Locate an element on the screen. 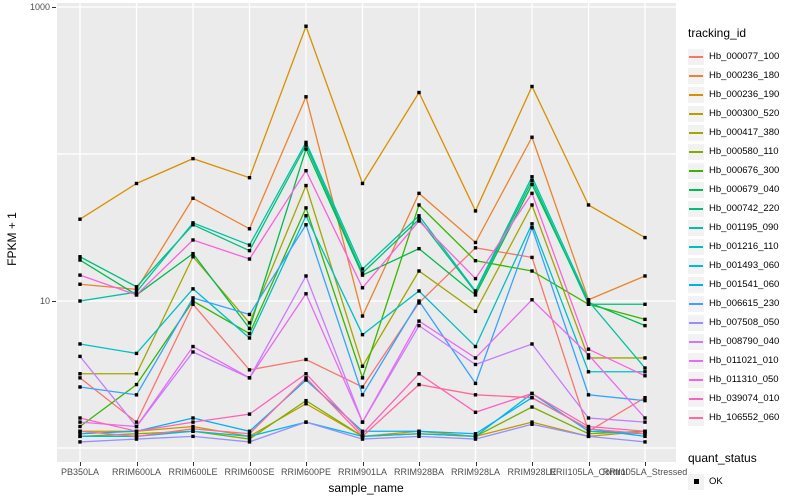 Image resolution: width=800 pixels, height=500 pixels. legend-label: Hb_007508_050 is located at coordinates (744, 322).